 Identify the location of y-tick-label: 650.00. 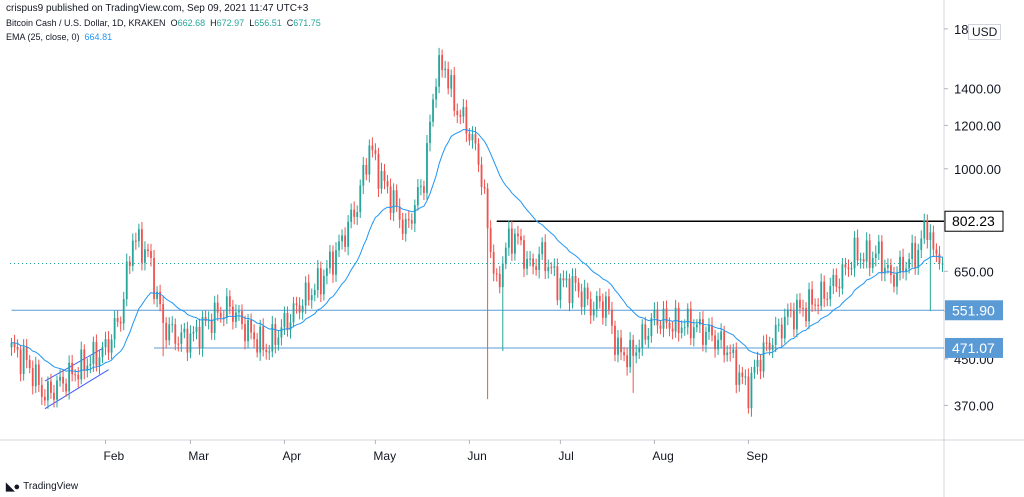
(974, 271).